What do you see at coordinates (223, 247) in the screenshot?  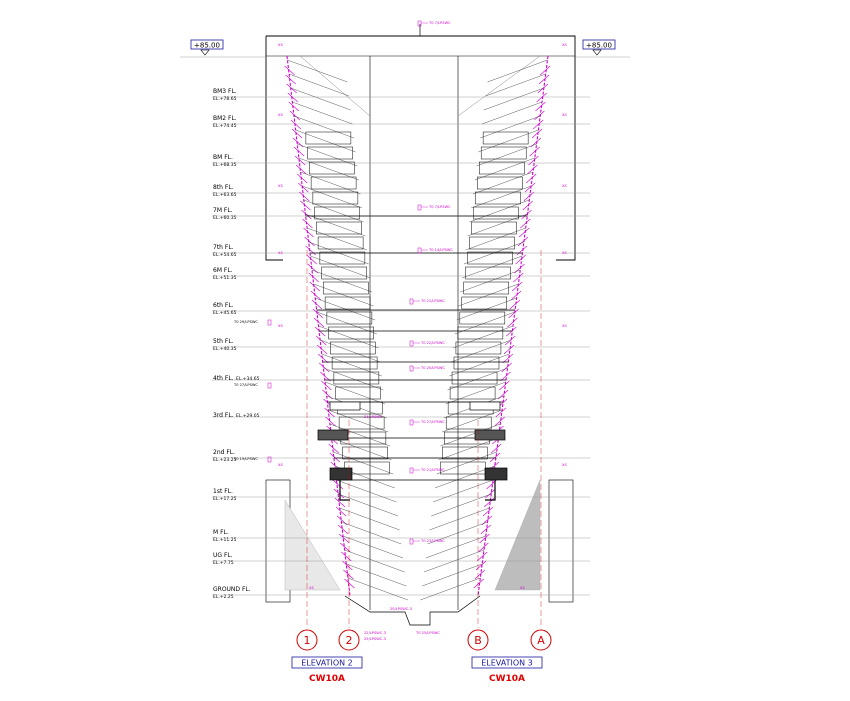 I see `level-name: 7th FL.` at bounding box center [223, 247].